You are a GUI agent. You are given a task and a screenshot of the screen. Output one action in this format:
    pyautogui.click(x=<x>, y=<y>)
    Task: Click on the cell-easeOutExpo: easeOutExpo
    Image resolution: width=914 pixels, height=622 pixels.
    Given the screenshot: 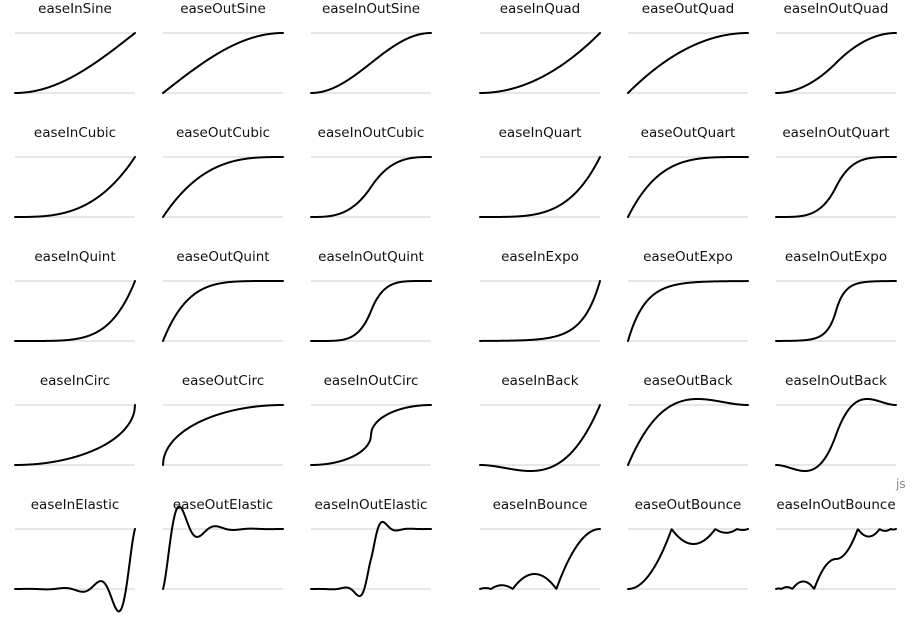 What is the action you would take?
    pyautogui.click(x=688, y=295)
    